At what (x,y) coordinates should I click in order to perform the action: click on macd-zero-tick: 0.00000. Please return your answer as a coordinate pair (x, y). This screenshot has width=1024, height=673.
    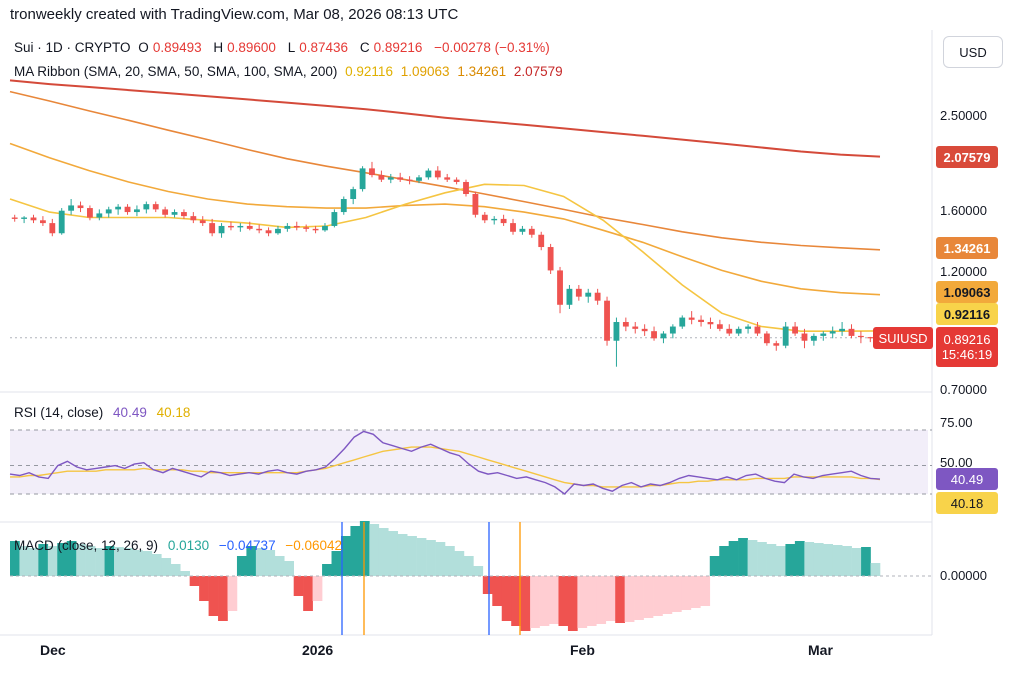
    Looking at the image, I should click on (963, 575).